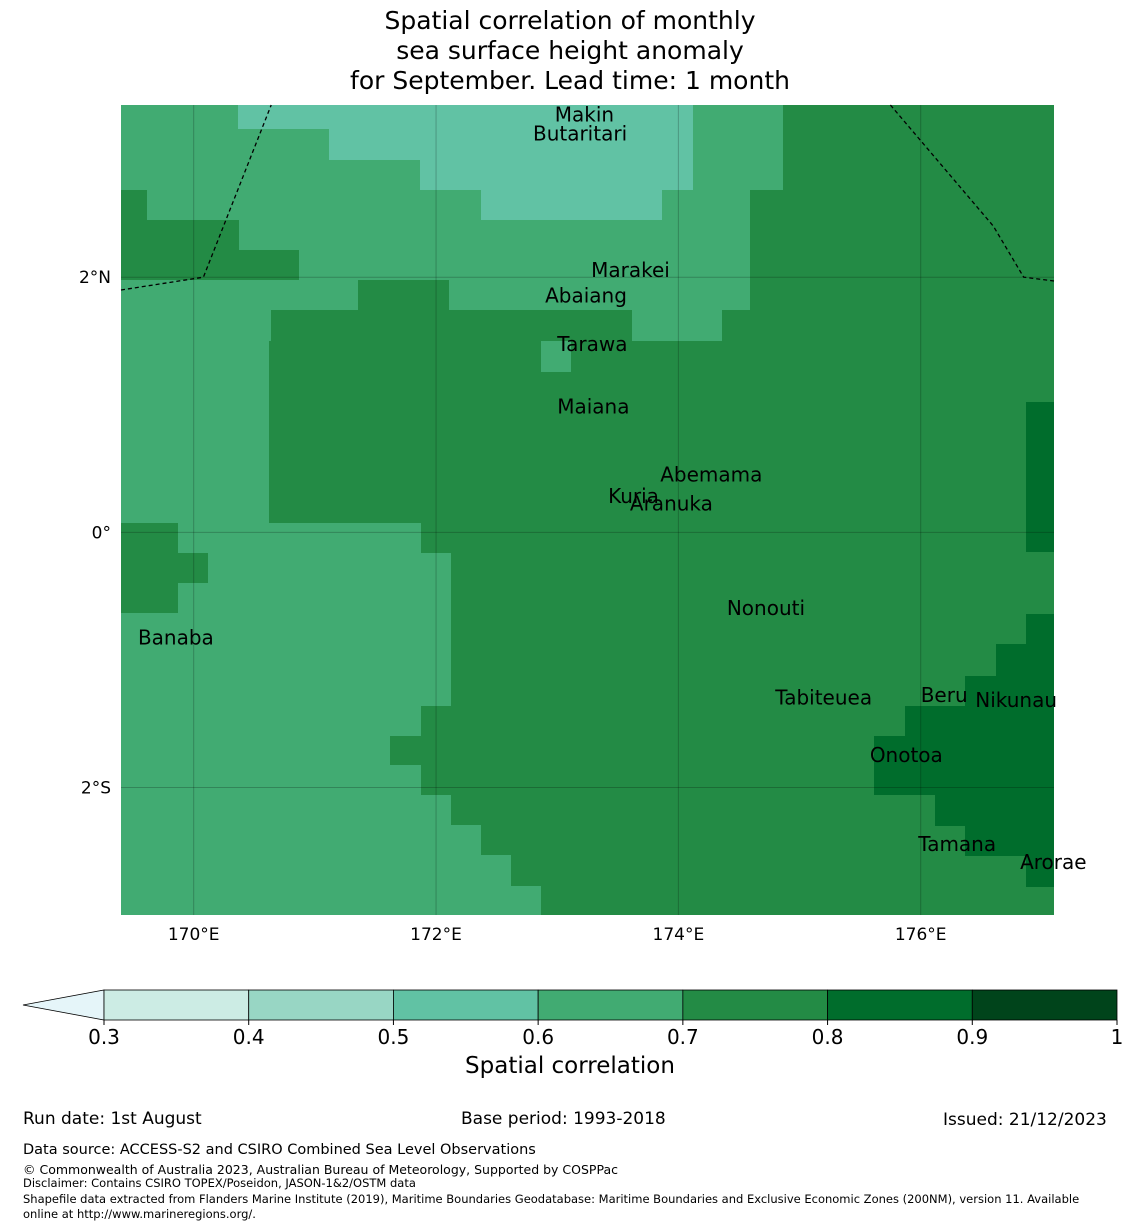 The image size is (1140, 1230). I want to click on shapefile-credit-line-2: online at http://www.marineregions.org/., so click(139, 1214).